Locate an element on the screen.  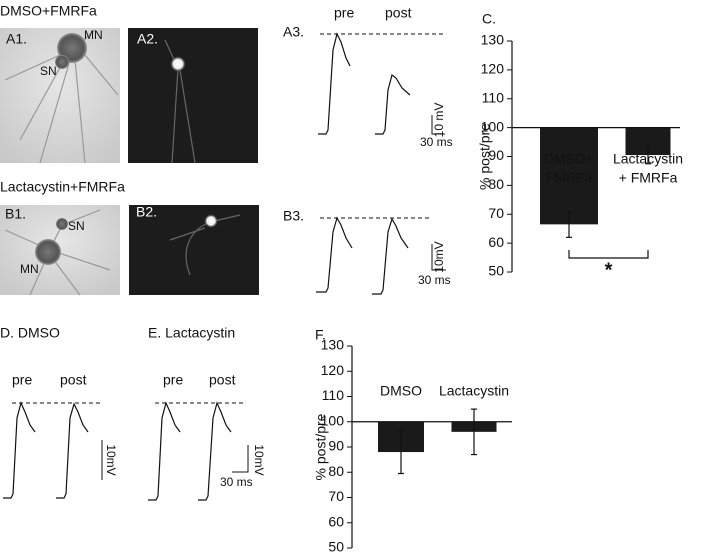
scale-label: 10 mV is located at coordinates (439, 120).